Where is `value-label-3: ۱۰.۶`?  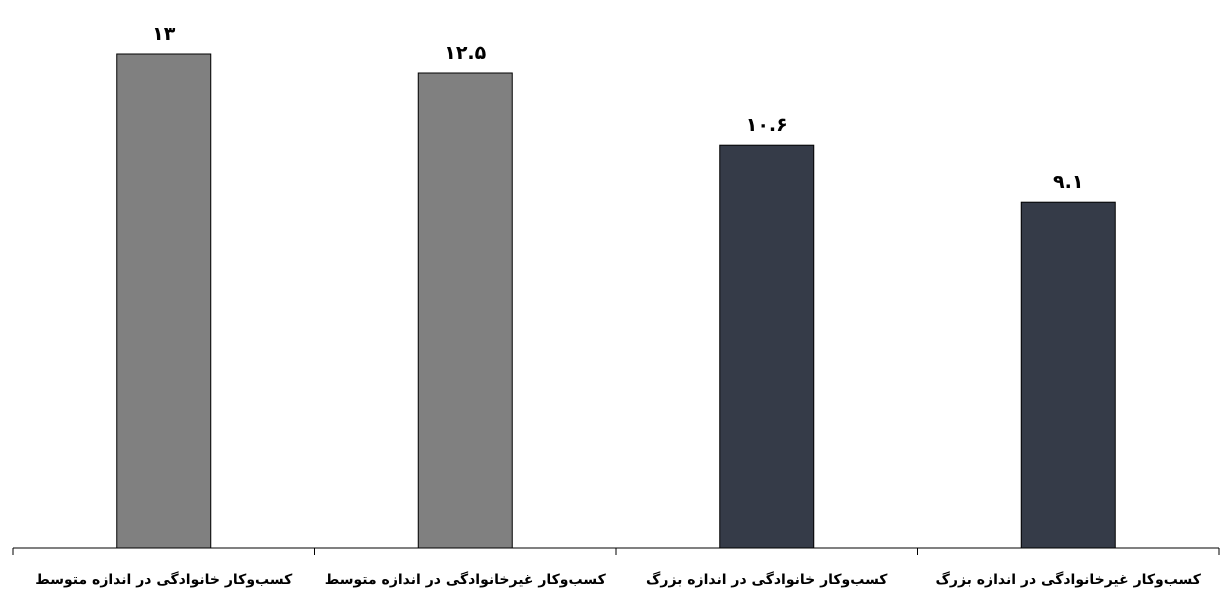
value-label-3: ۱۰.۶ is located at coordinates (767, 125).